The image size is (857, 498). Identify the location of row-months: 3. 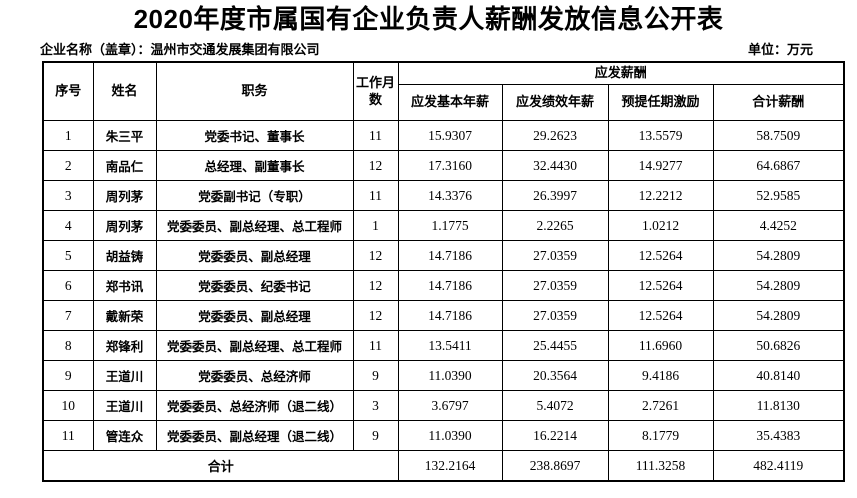
(375, 405).